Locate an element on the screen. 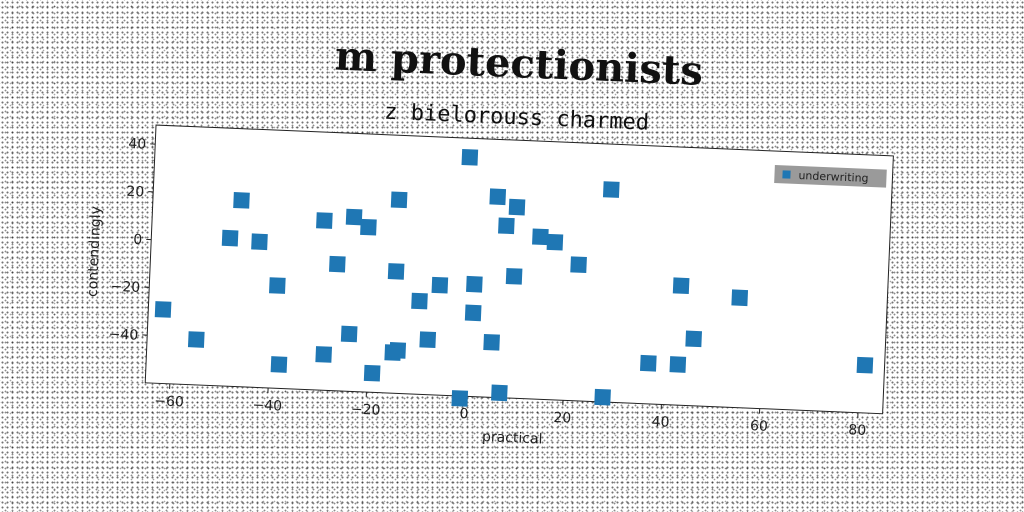 This screenshot has height=512, width=1024. y-tick-label: 20 is located at coordinates (135, 192).